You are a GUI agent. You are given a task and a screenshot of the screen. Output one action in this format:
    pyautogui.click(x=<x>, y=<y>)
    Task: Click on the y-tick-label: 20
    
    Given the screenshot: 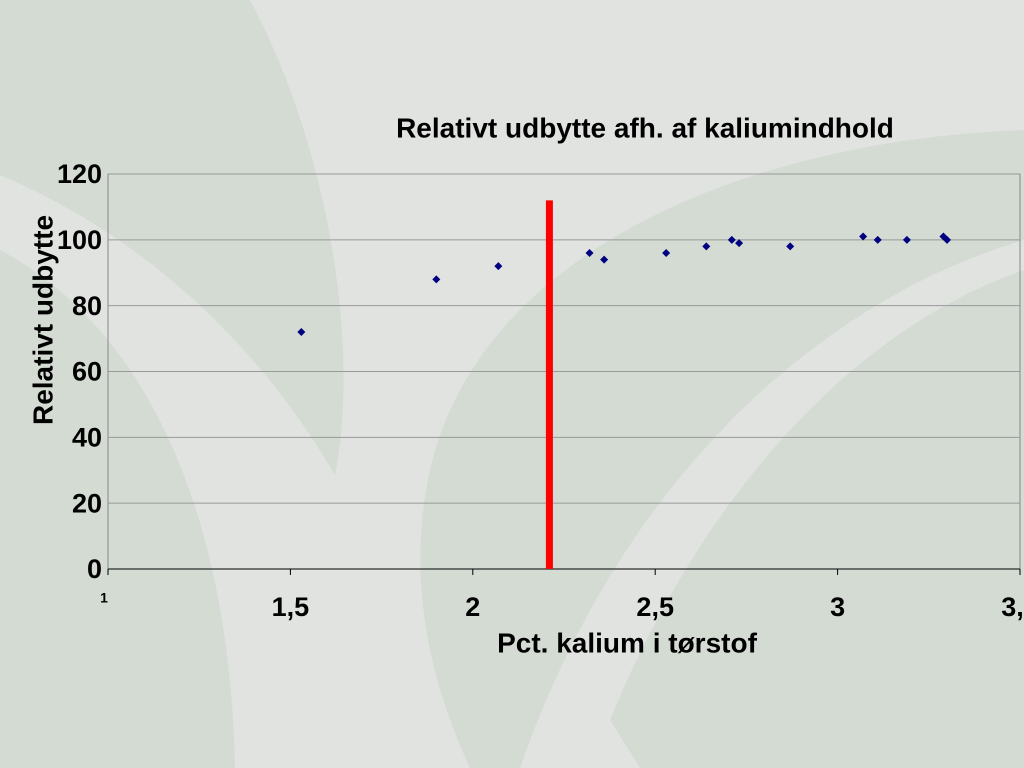 What is the action you would take?
    pyautogui.click(x=87, y=503)
    